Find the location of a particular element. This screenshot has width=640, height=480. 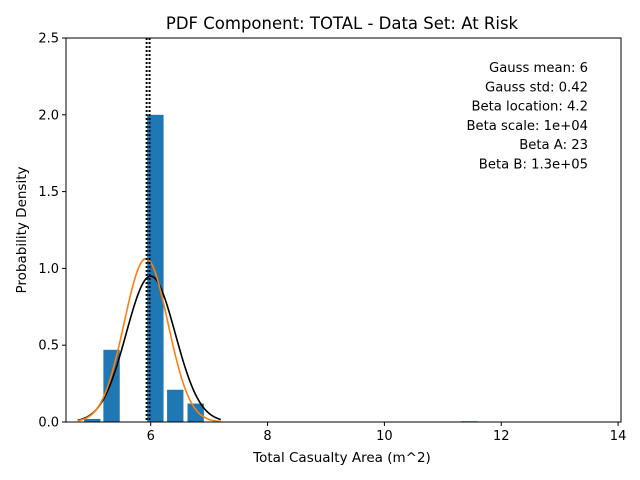

parameter-annotation: Beta location: 4.2 is located at coordinates (529, 107).